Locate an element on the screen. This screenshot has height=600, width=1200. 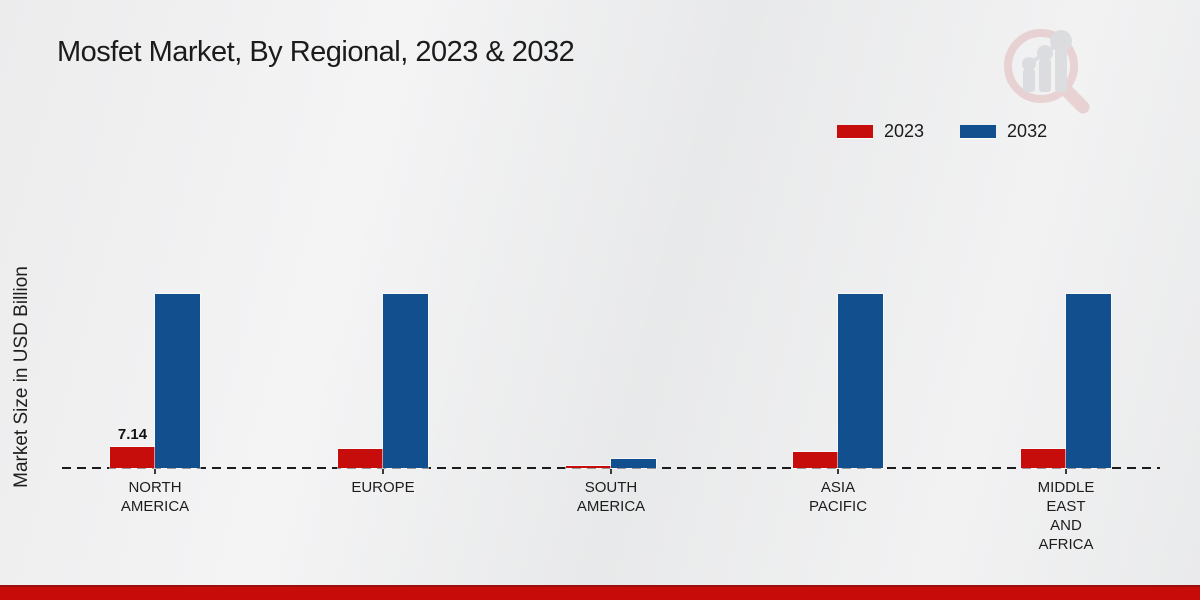
legend-item-2032: 2032 is located at coordinates (1003, 131).